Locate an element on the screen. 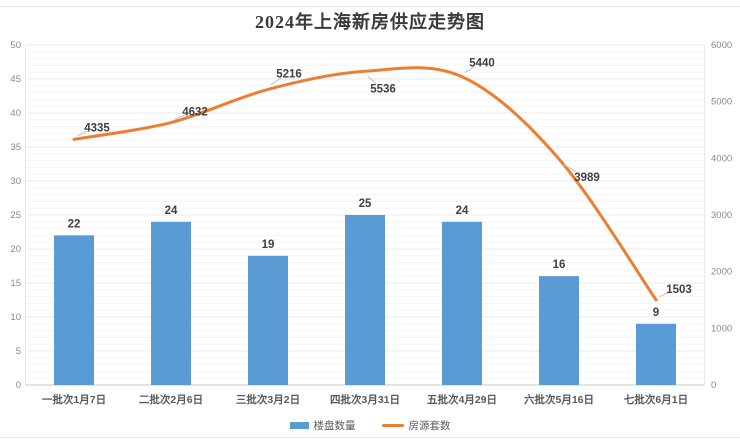 The image size is (740, 441). line-data-label: 1503 is located at coordinates (679, 290).